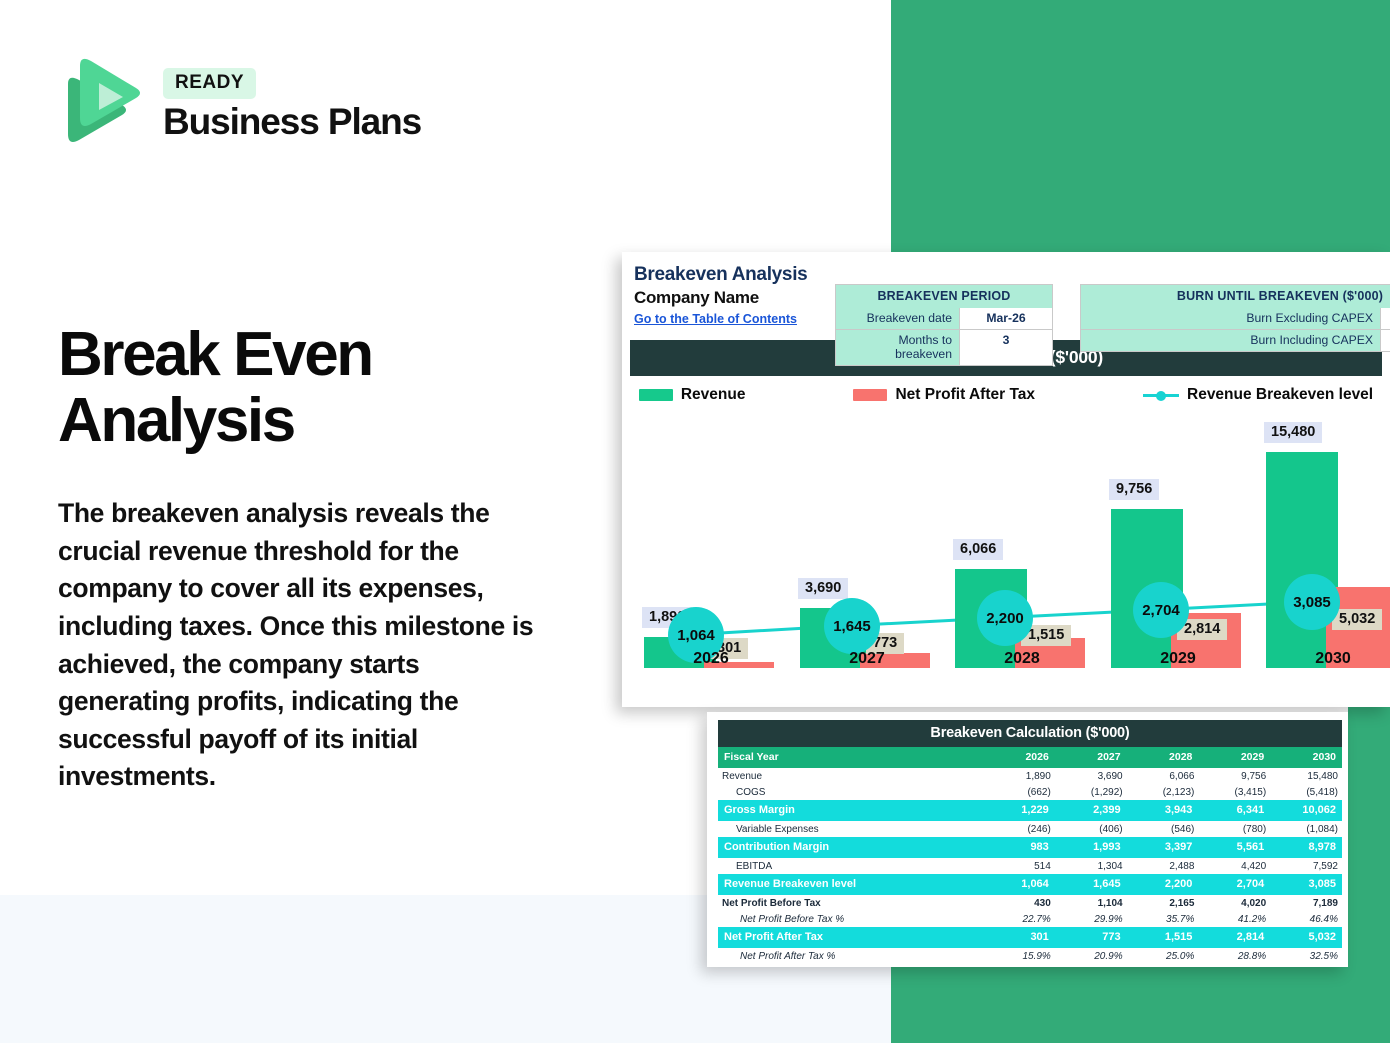 The width and height of the screenshot is (1390, 1043). Describe the element at coordinates (1090, 866) in the screenshot. I see `cell-value: 1,304` at that location.